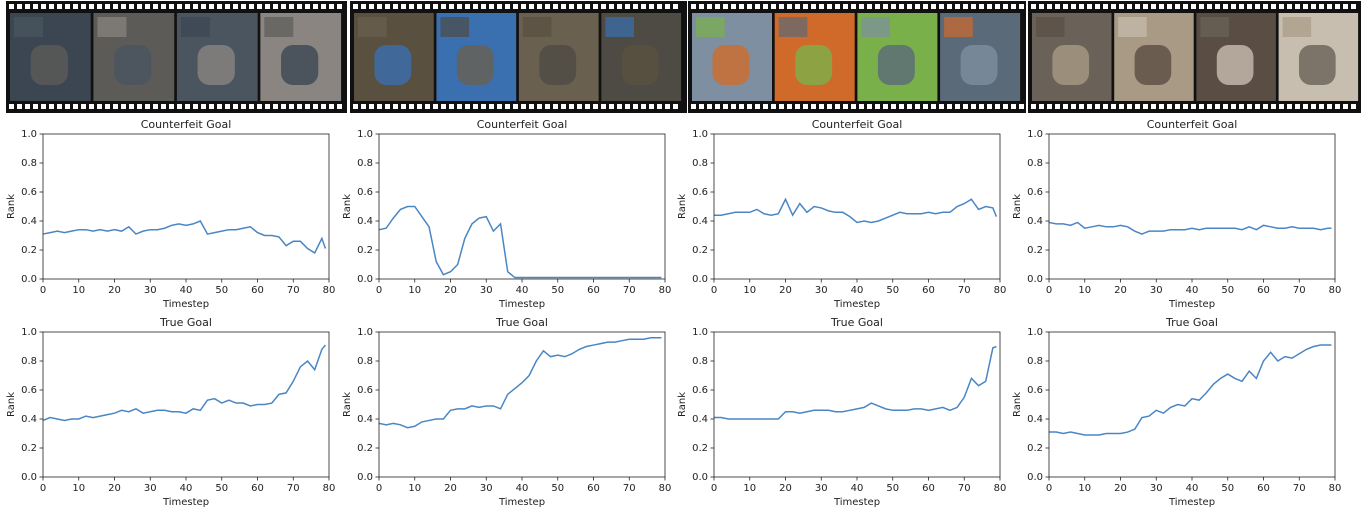 The height and width of the screenshot is (508, 1361). What do you see at coordinates (964, 488) in the screenshot?
I see `x-tick-label: 70` at bounding box center [964, 488].